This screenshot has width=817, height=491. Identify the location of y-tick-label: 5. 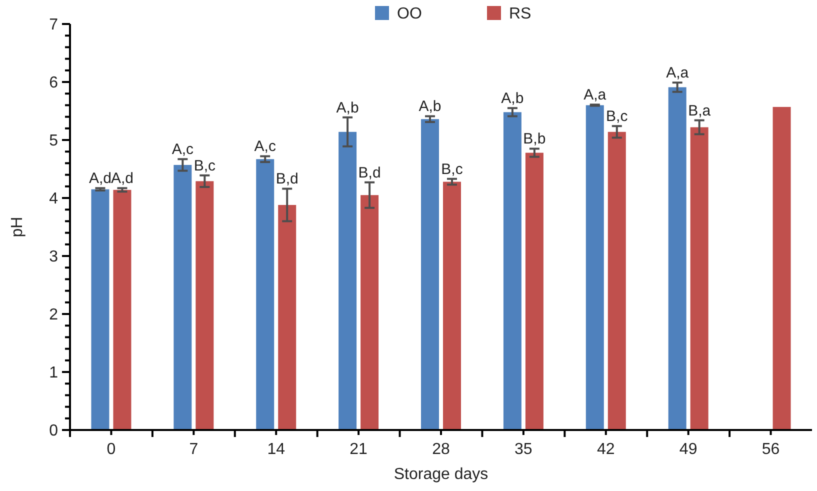
(53, 141).